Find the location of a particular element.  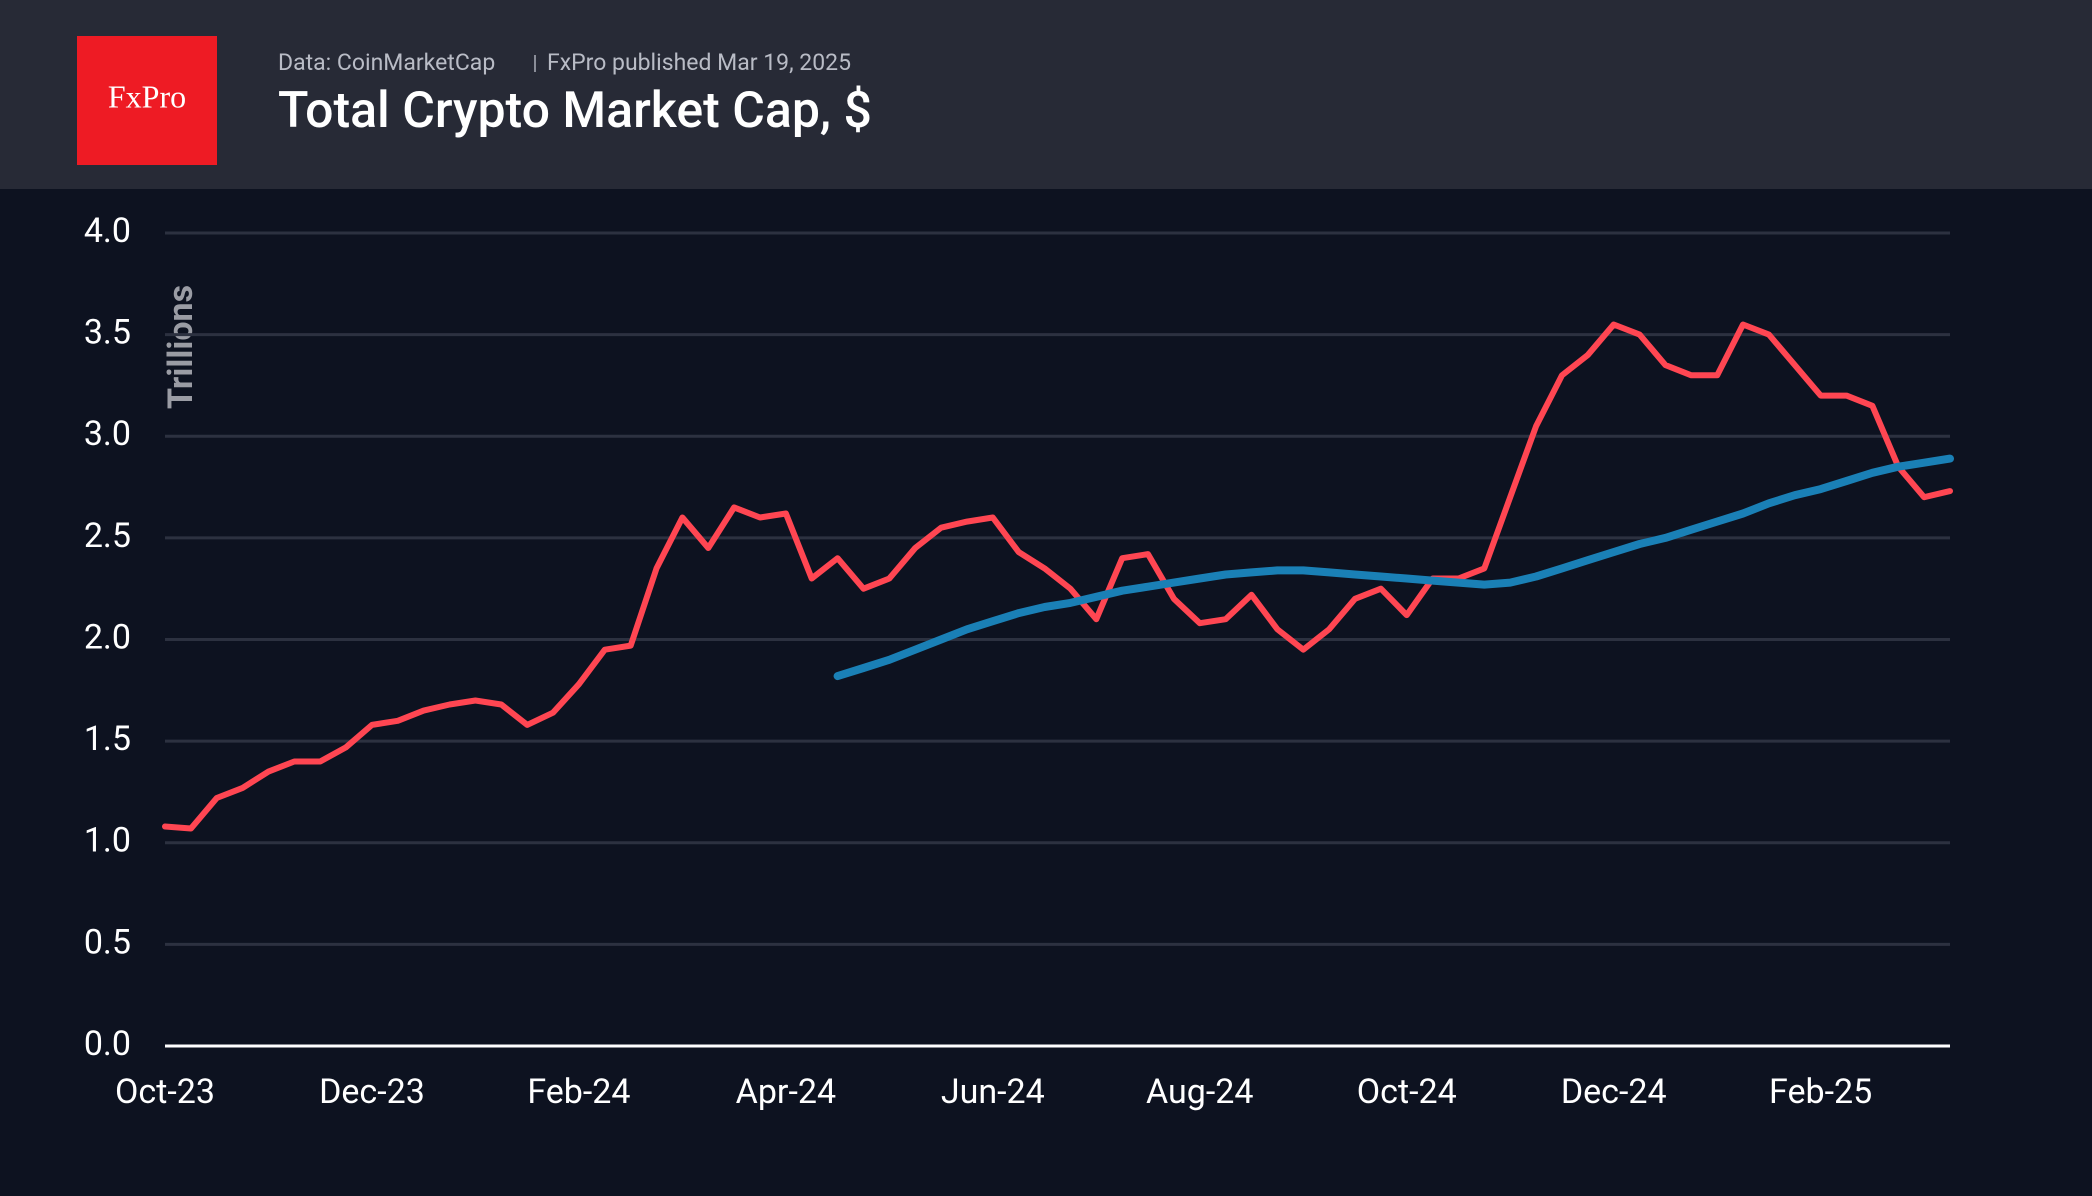

y-tick-label: 3.5 is located at coordinates (107, 333).